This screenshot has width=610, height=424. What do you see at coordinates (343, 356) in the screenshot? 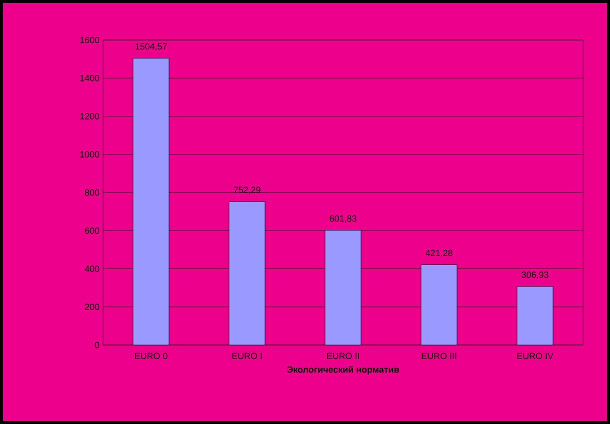
I see `x-tick-label: EURO II` at bounding box center [343, 356].